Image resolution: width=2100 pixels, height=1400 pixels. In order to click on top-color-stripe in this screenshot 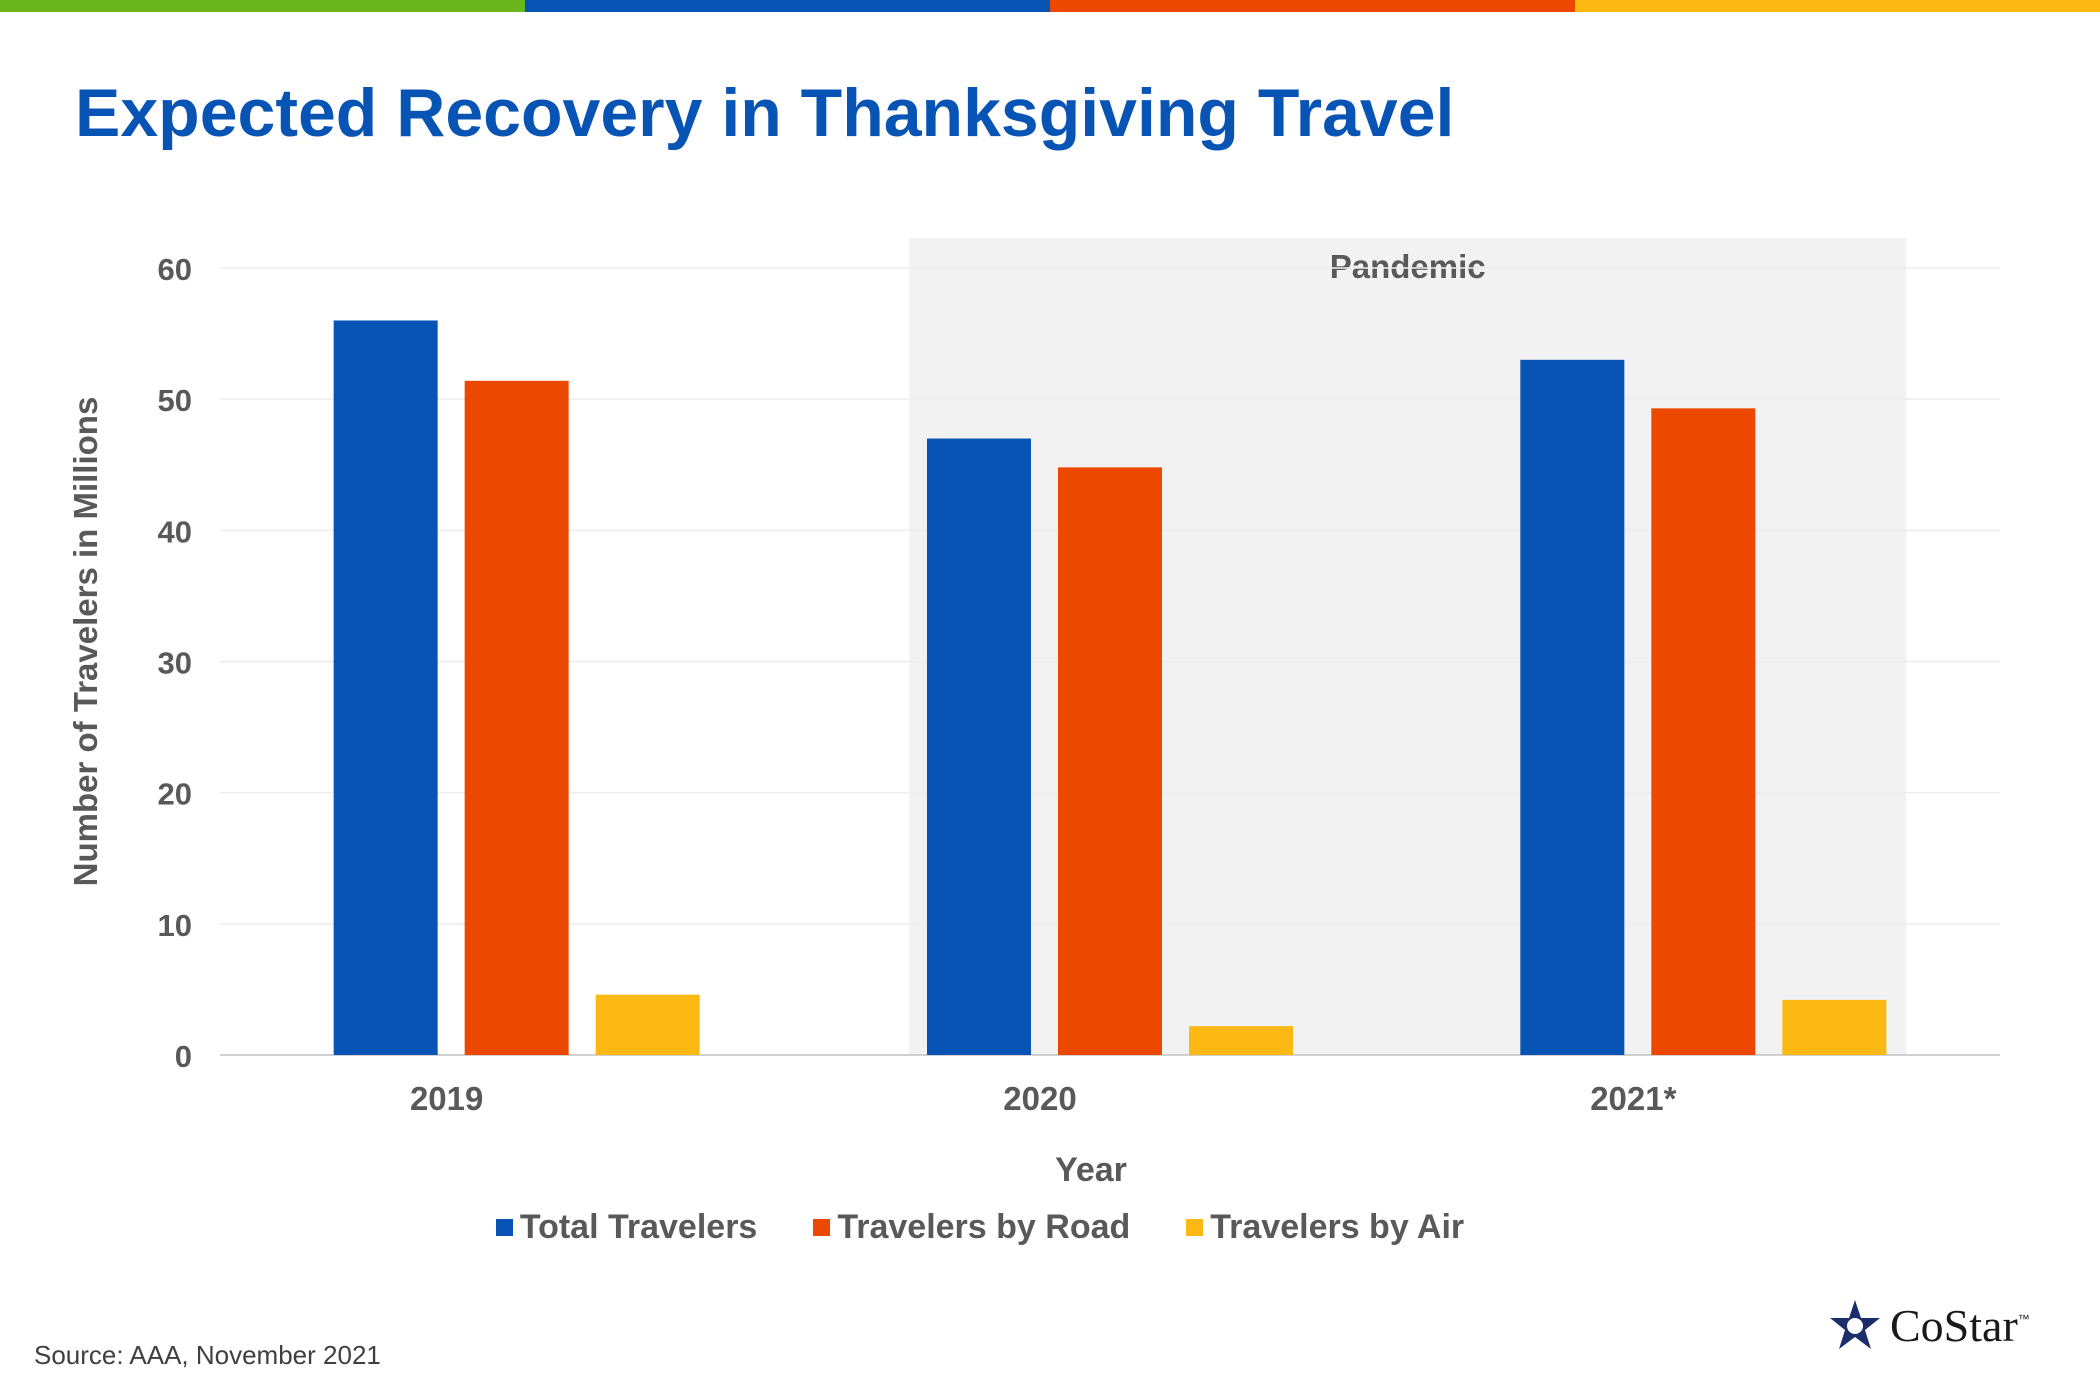, I will do `click(1050, 6)`.